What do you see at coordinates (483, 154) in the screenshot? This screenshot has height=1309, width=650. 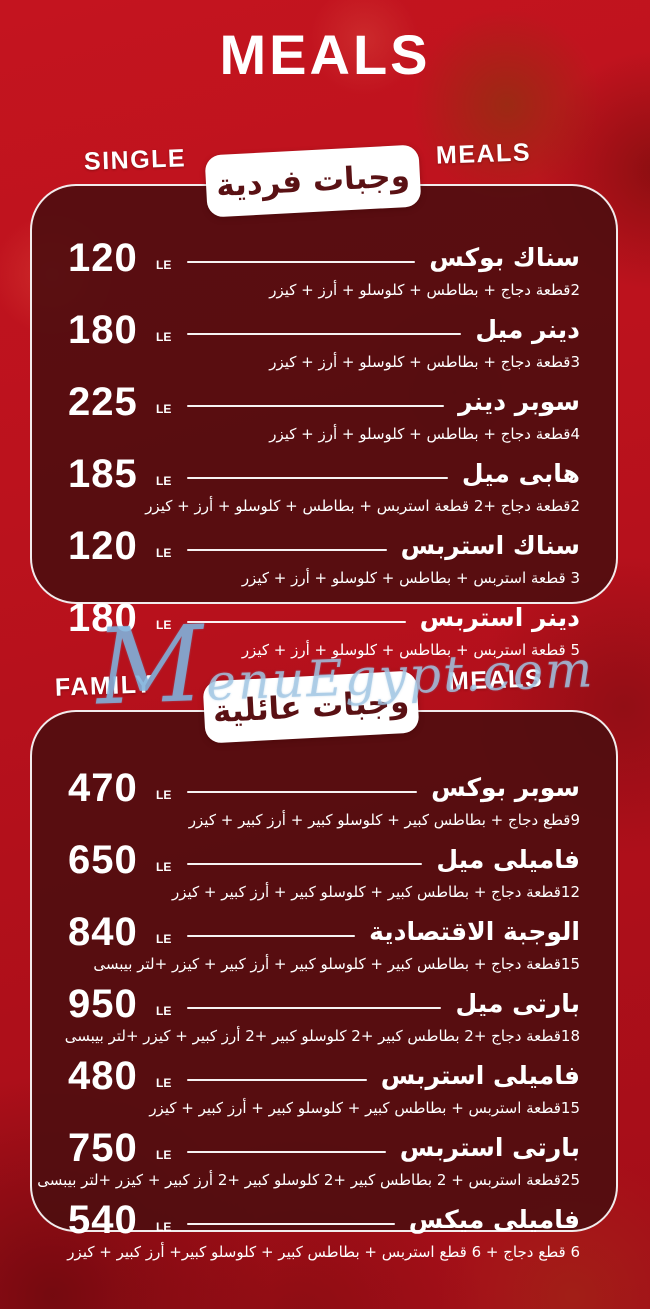 I see `section-single-right-label: MEALS` at bounding box center [483, 154].